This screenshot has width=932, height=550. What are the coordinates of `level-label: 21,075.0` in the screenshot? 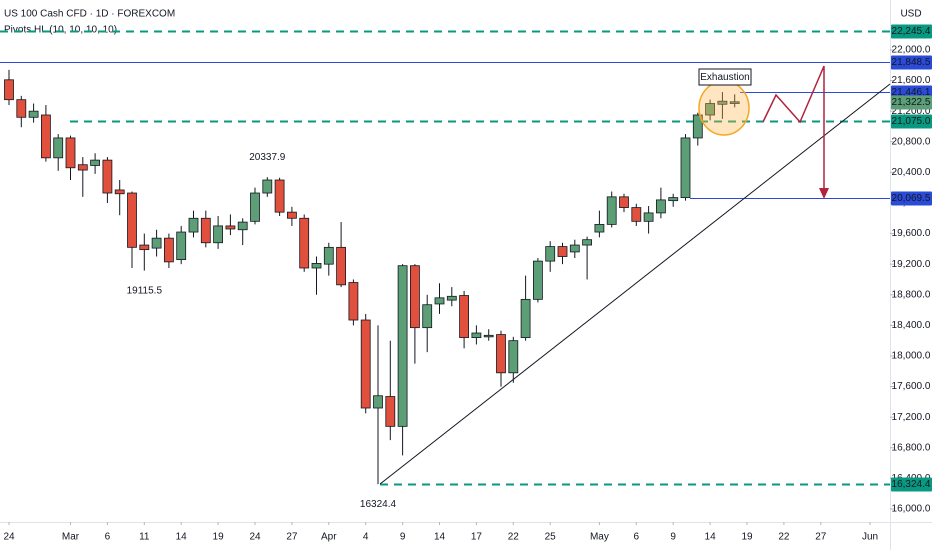 It's located at (911, 121).